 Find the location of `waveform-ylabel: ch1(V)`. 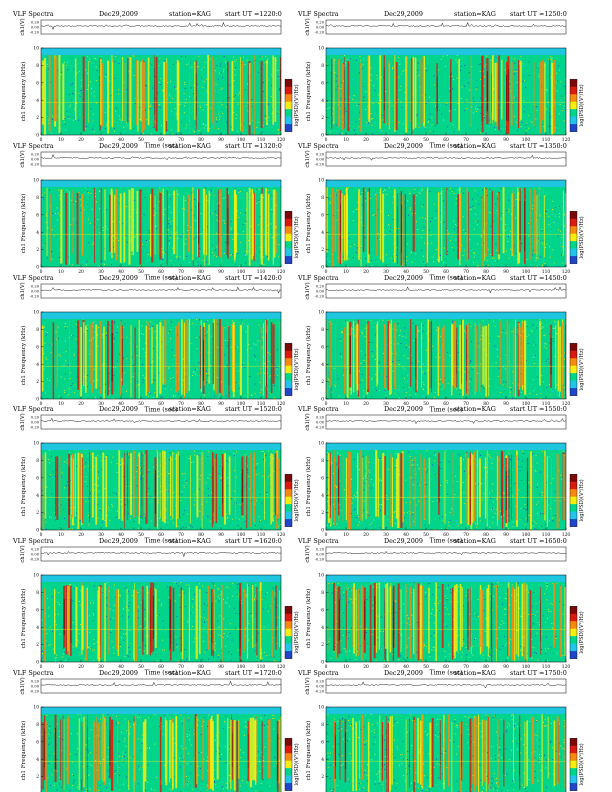

waveform-ylabel: ch1(V) is located at coordinates (307, 158).